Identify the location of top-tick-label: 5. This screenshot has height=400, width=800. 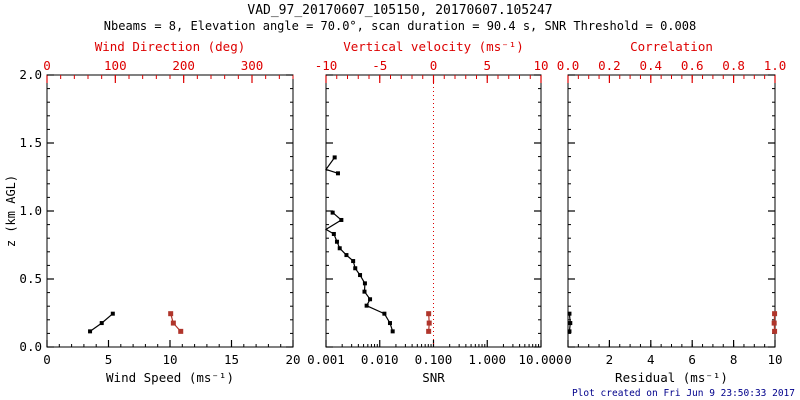
(487, 65).